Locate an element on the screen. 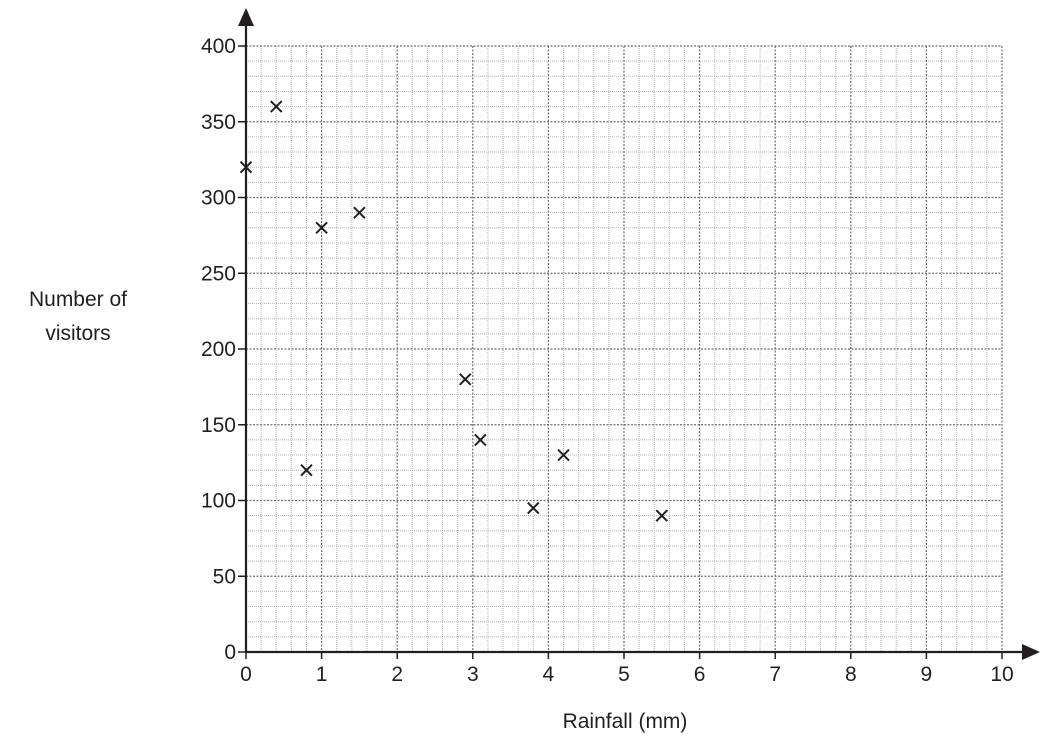 The image size is (1043, 742). x-tick-label: 2 is located at coordinates (397, 674).